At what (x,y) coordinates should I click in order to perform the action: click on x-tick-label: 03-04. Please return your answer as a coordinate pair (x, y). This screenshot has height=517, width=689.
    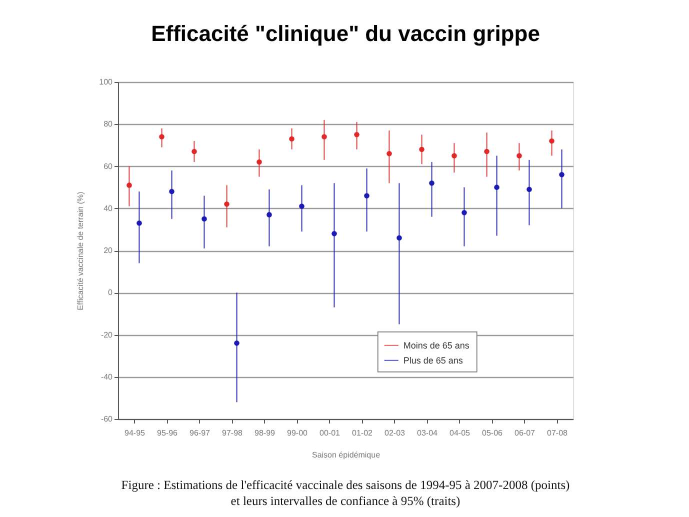
    Looking at the image, I should click on (427, 433).